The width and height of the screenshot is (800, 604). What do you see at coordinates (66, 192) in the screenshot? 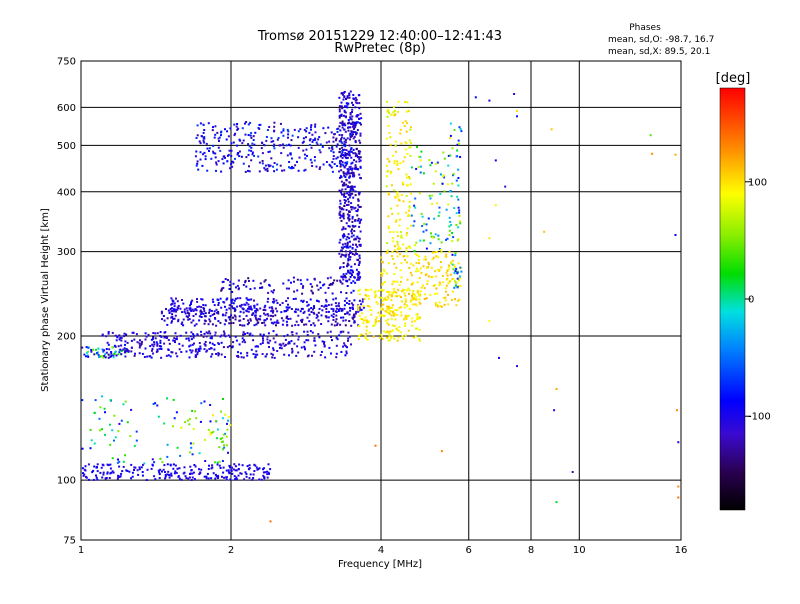
I see `y-tick-label: 400` at bounding box center [66, 192].